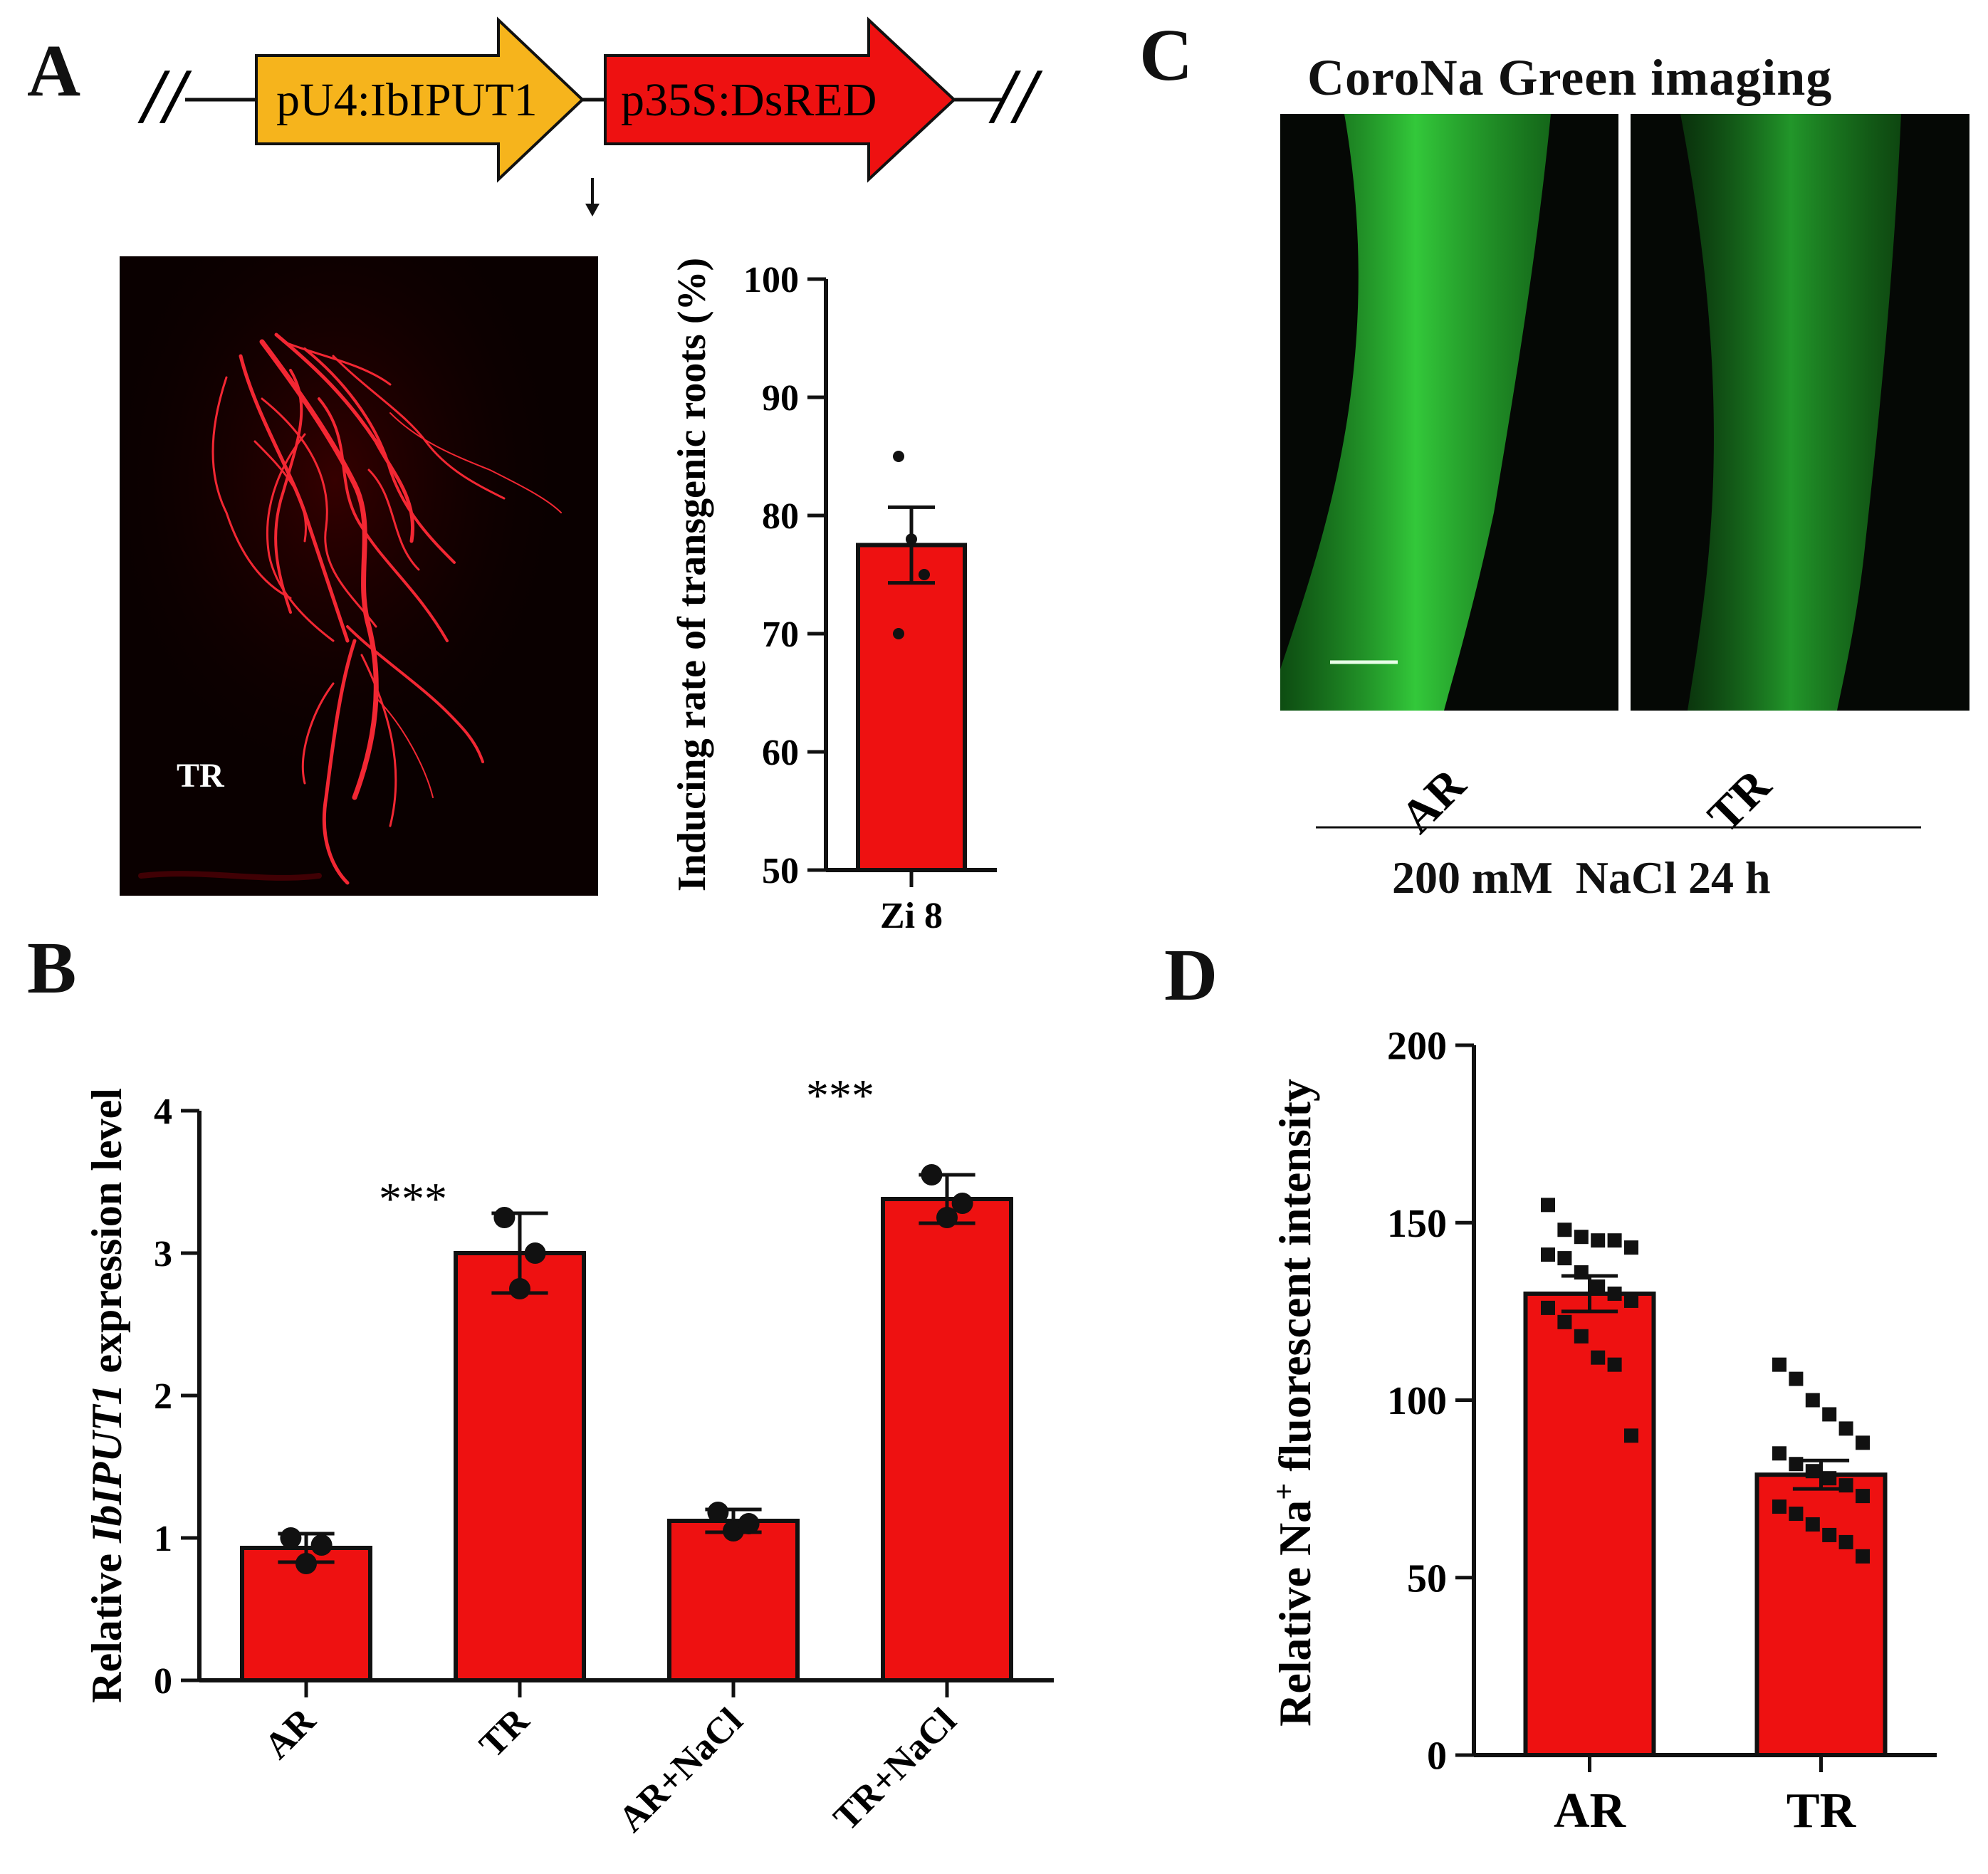 Image resolution: width=1988 pixels, height=1874 pixels. Describe the element at coordinates (1294, 1403) in the screenshot. I see `y-axis-label: Relative Na+ fluorescent intensity` at that location.